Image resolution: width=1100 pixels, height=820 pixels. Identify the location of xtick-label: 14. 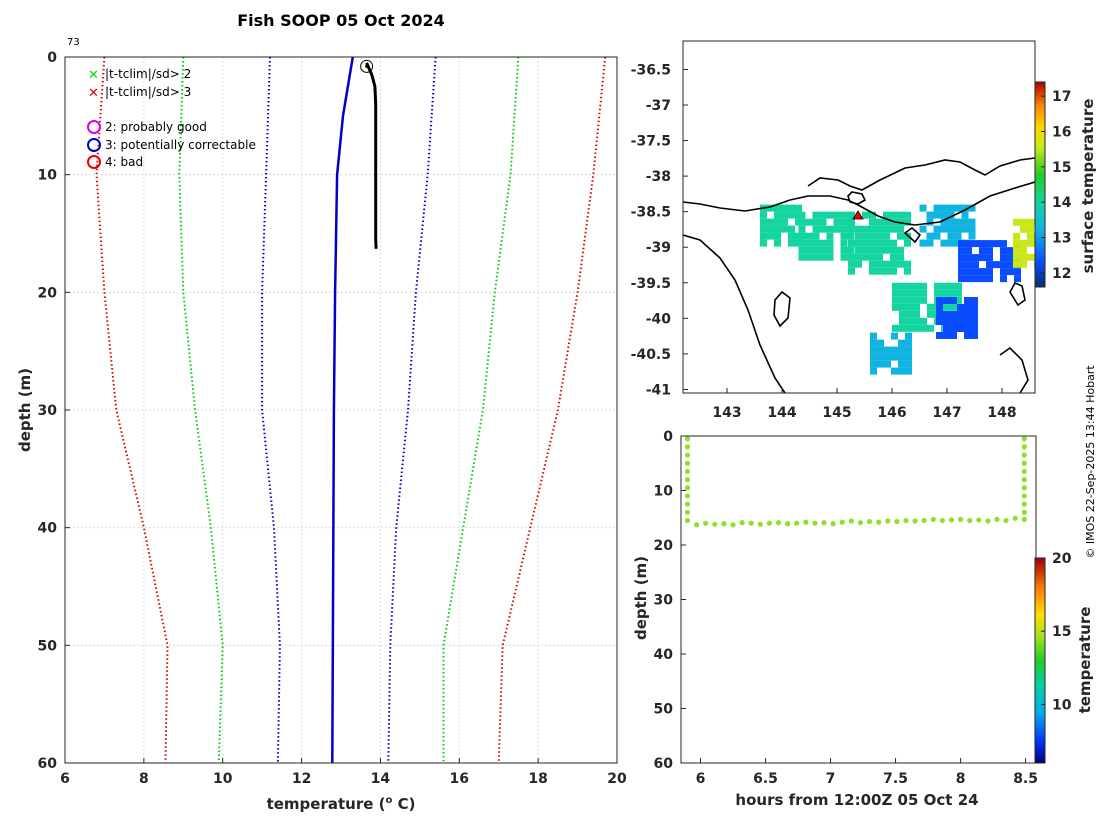
(381, 779).